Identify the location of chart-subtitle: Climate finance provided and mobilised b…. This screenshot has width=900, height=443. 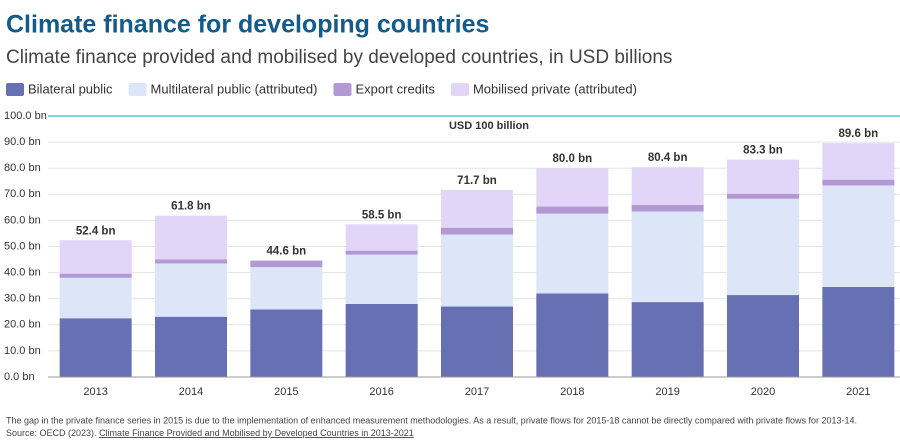
(339, 57).